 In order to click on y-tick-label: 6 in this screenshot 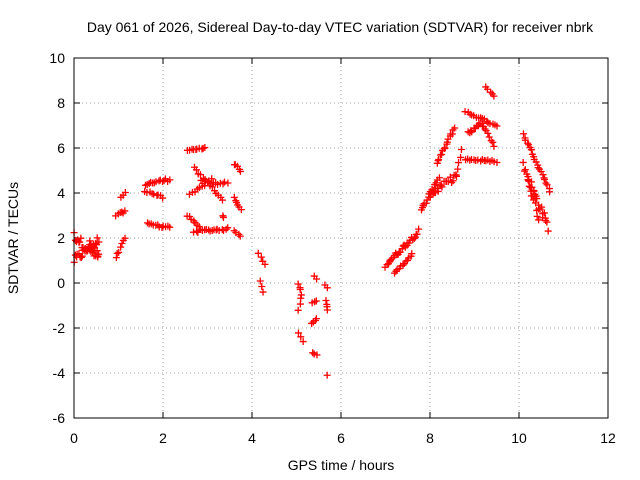, I will do `click(61, 148)`.